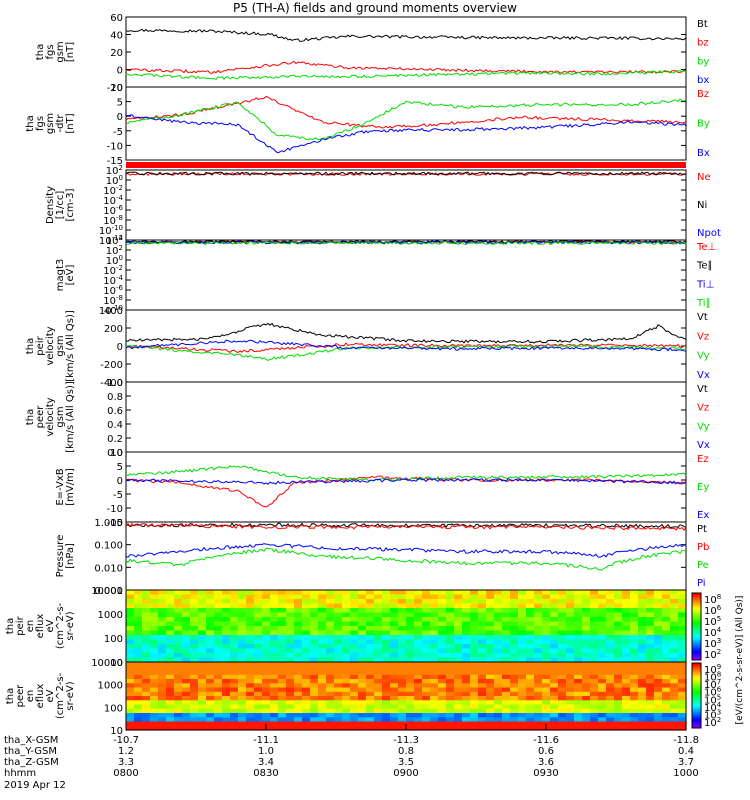  Describe the element at coordinates (115, 425) in the screenshot. I see `y-tick-label: 0.4` at that location.